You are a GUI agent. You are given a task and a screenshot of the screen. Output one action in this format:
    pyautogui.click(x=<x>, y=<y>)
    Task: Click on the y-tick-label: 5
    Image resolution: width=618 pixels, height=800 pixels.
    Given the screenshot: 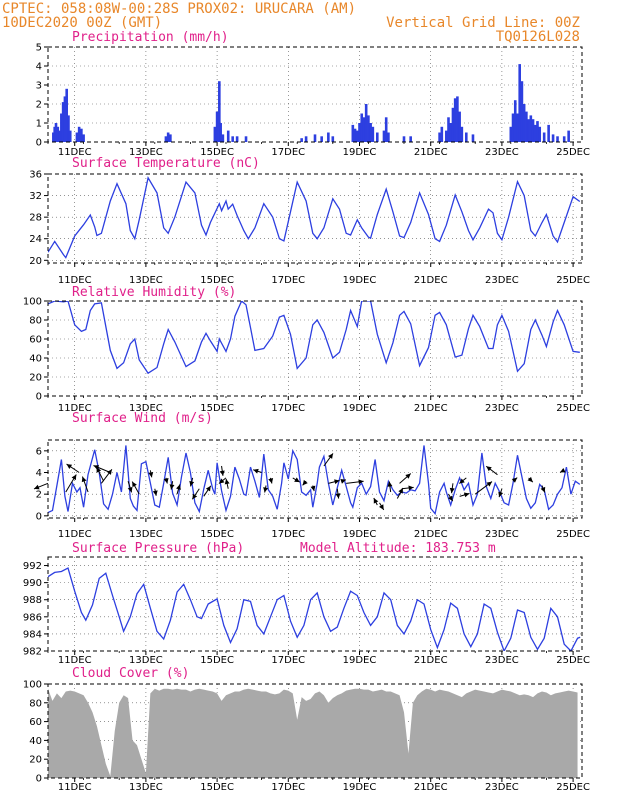 What is the action you would take?
    pyautogui.click(x=39, y=48)
    